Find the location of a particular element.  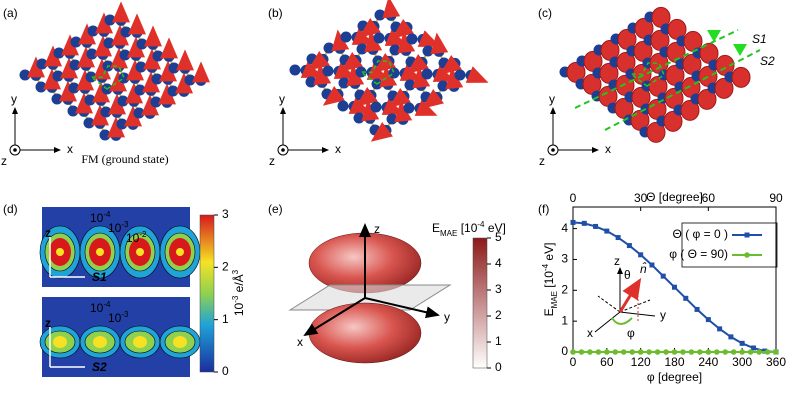

spin-density is located at coordinates (741, 77).